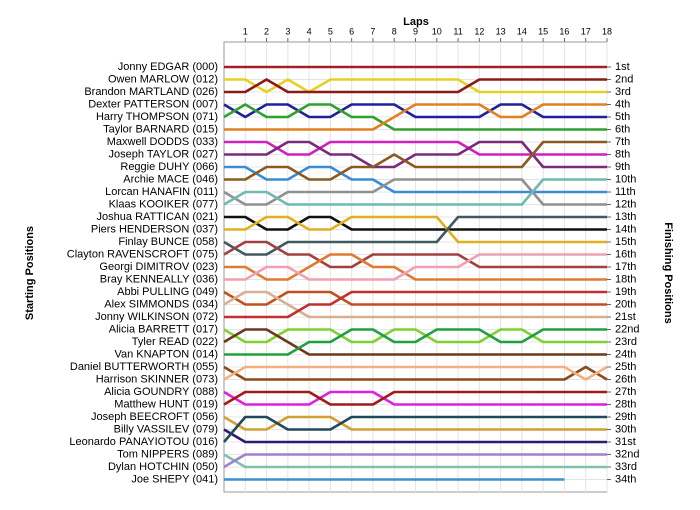  I want to click on legend-label: Clayton RAVENSCROFT (075), so click(142, 254).